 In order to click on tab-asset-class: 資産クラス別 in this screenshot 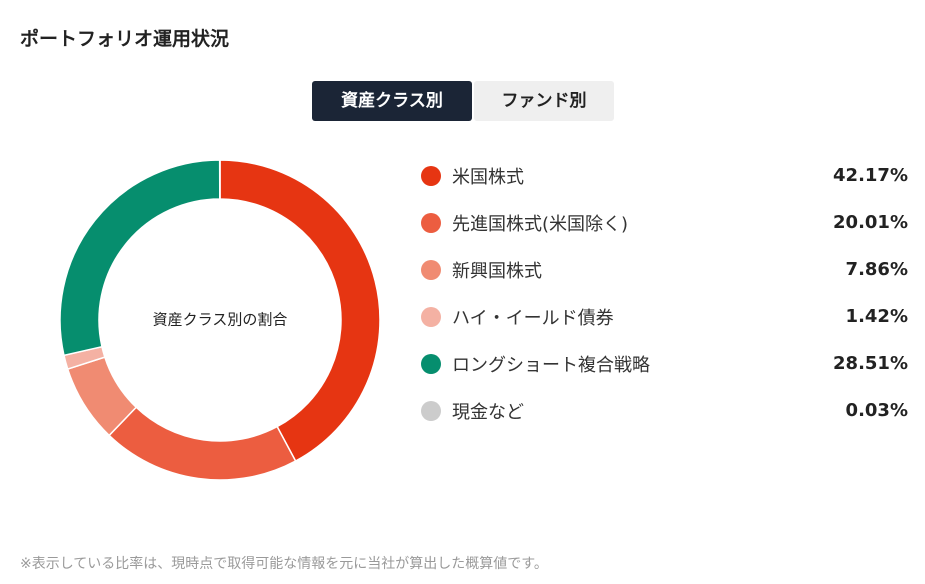, I will do `click(392, 101)`.